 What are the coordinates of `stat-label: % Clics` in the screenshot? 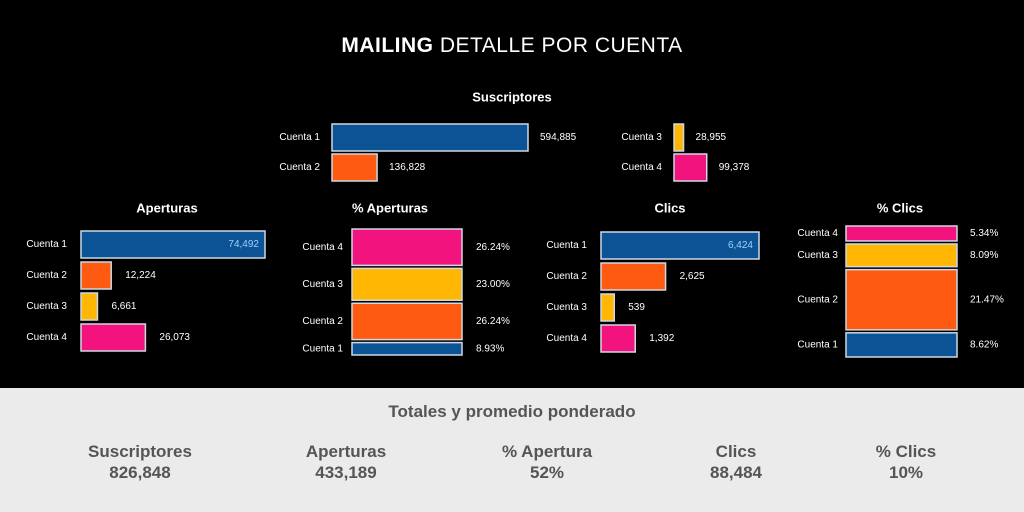 It's located at (906, 451).